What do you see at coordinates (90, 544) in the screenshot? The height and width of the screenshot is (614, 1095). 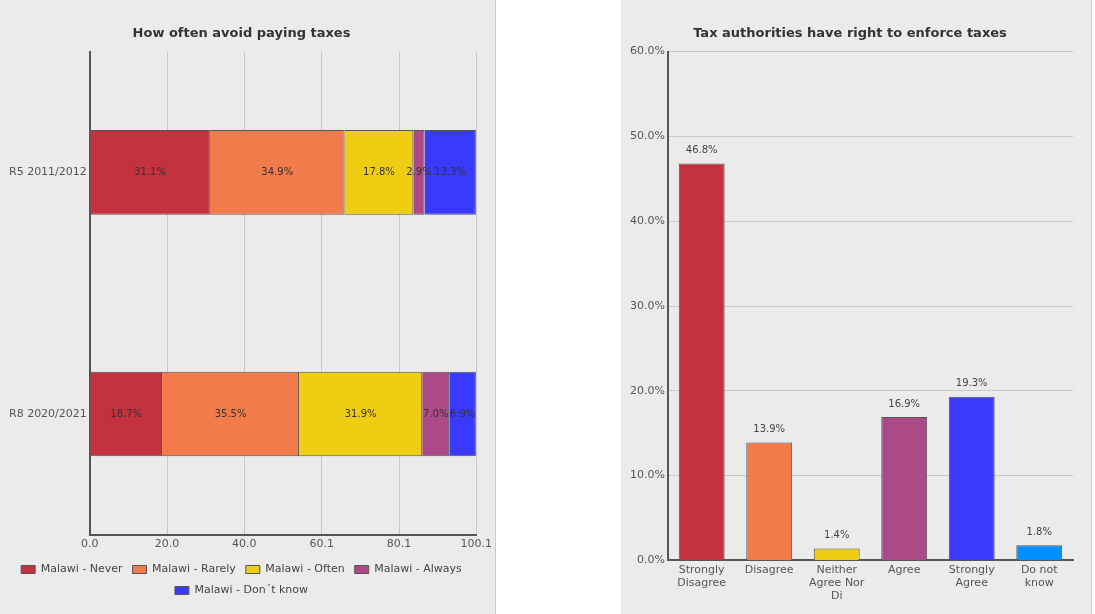 I see `x-tick-label: 0.0` at bounding box center [90, 544].